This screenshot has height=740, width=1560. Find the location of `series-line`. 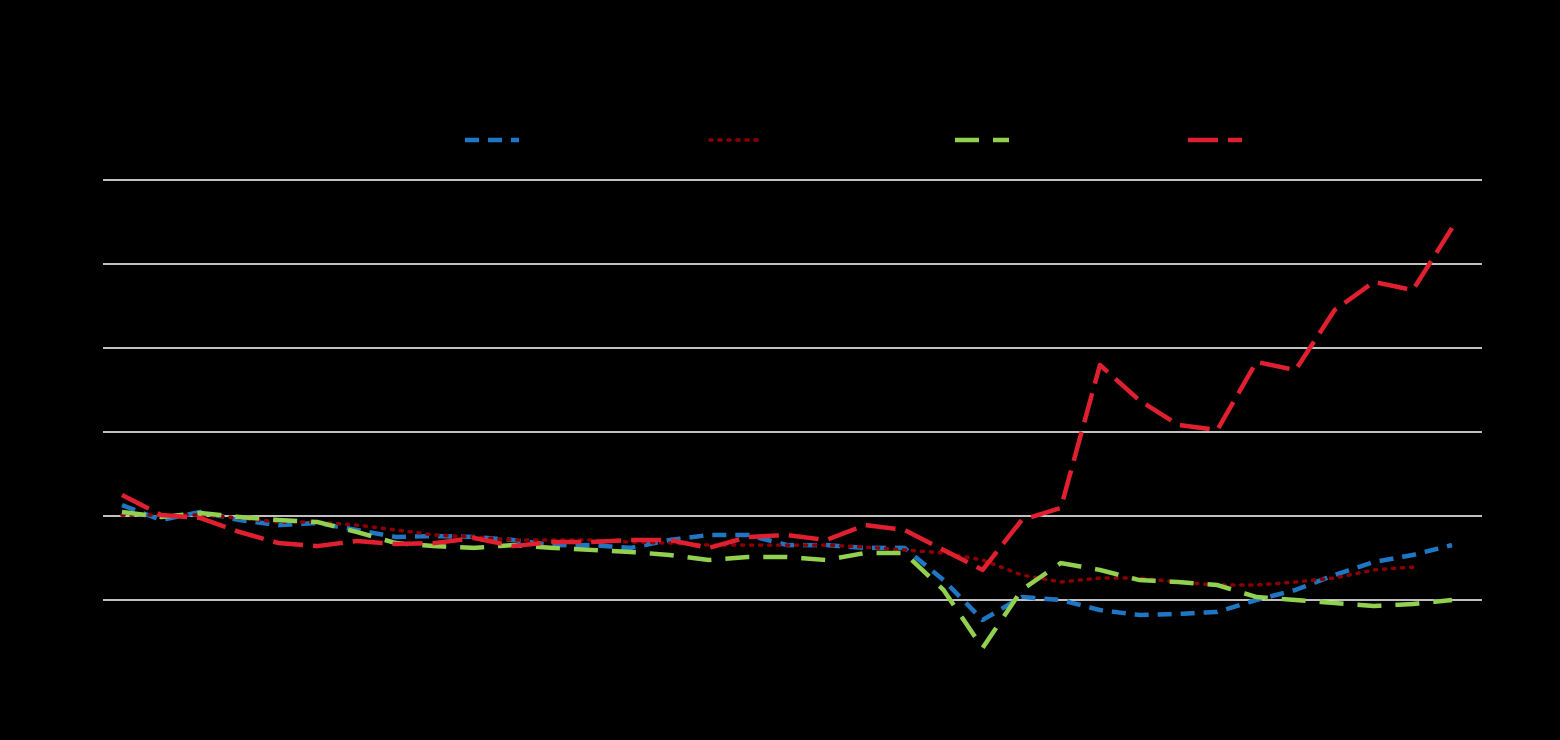

series-line is located at coordinates (767, 550).